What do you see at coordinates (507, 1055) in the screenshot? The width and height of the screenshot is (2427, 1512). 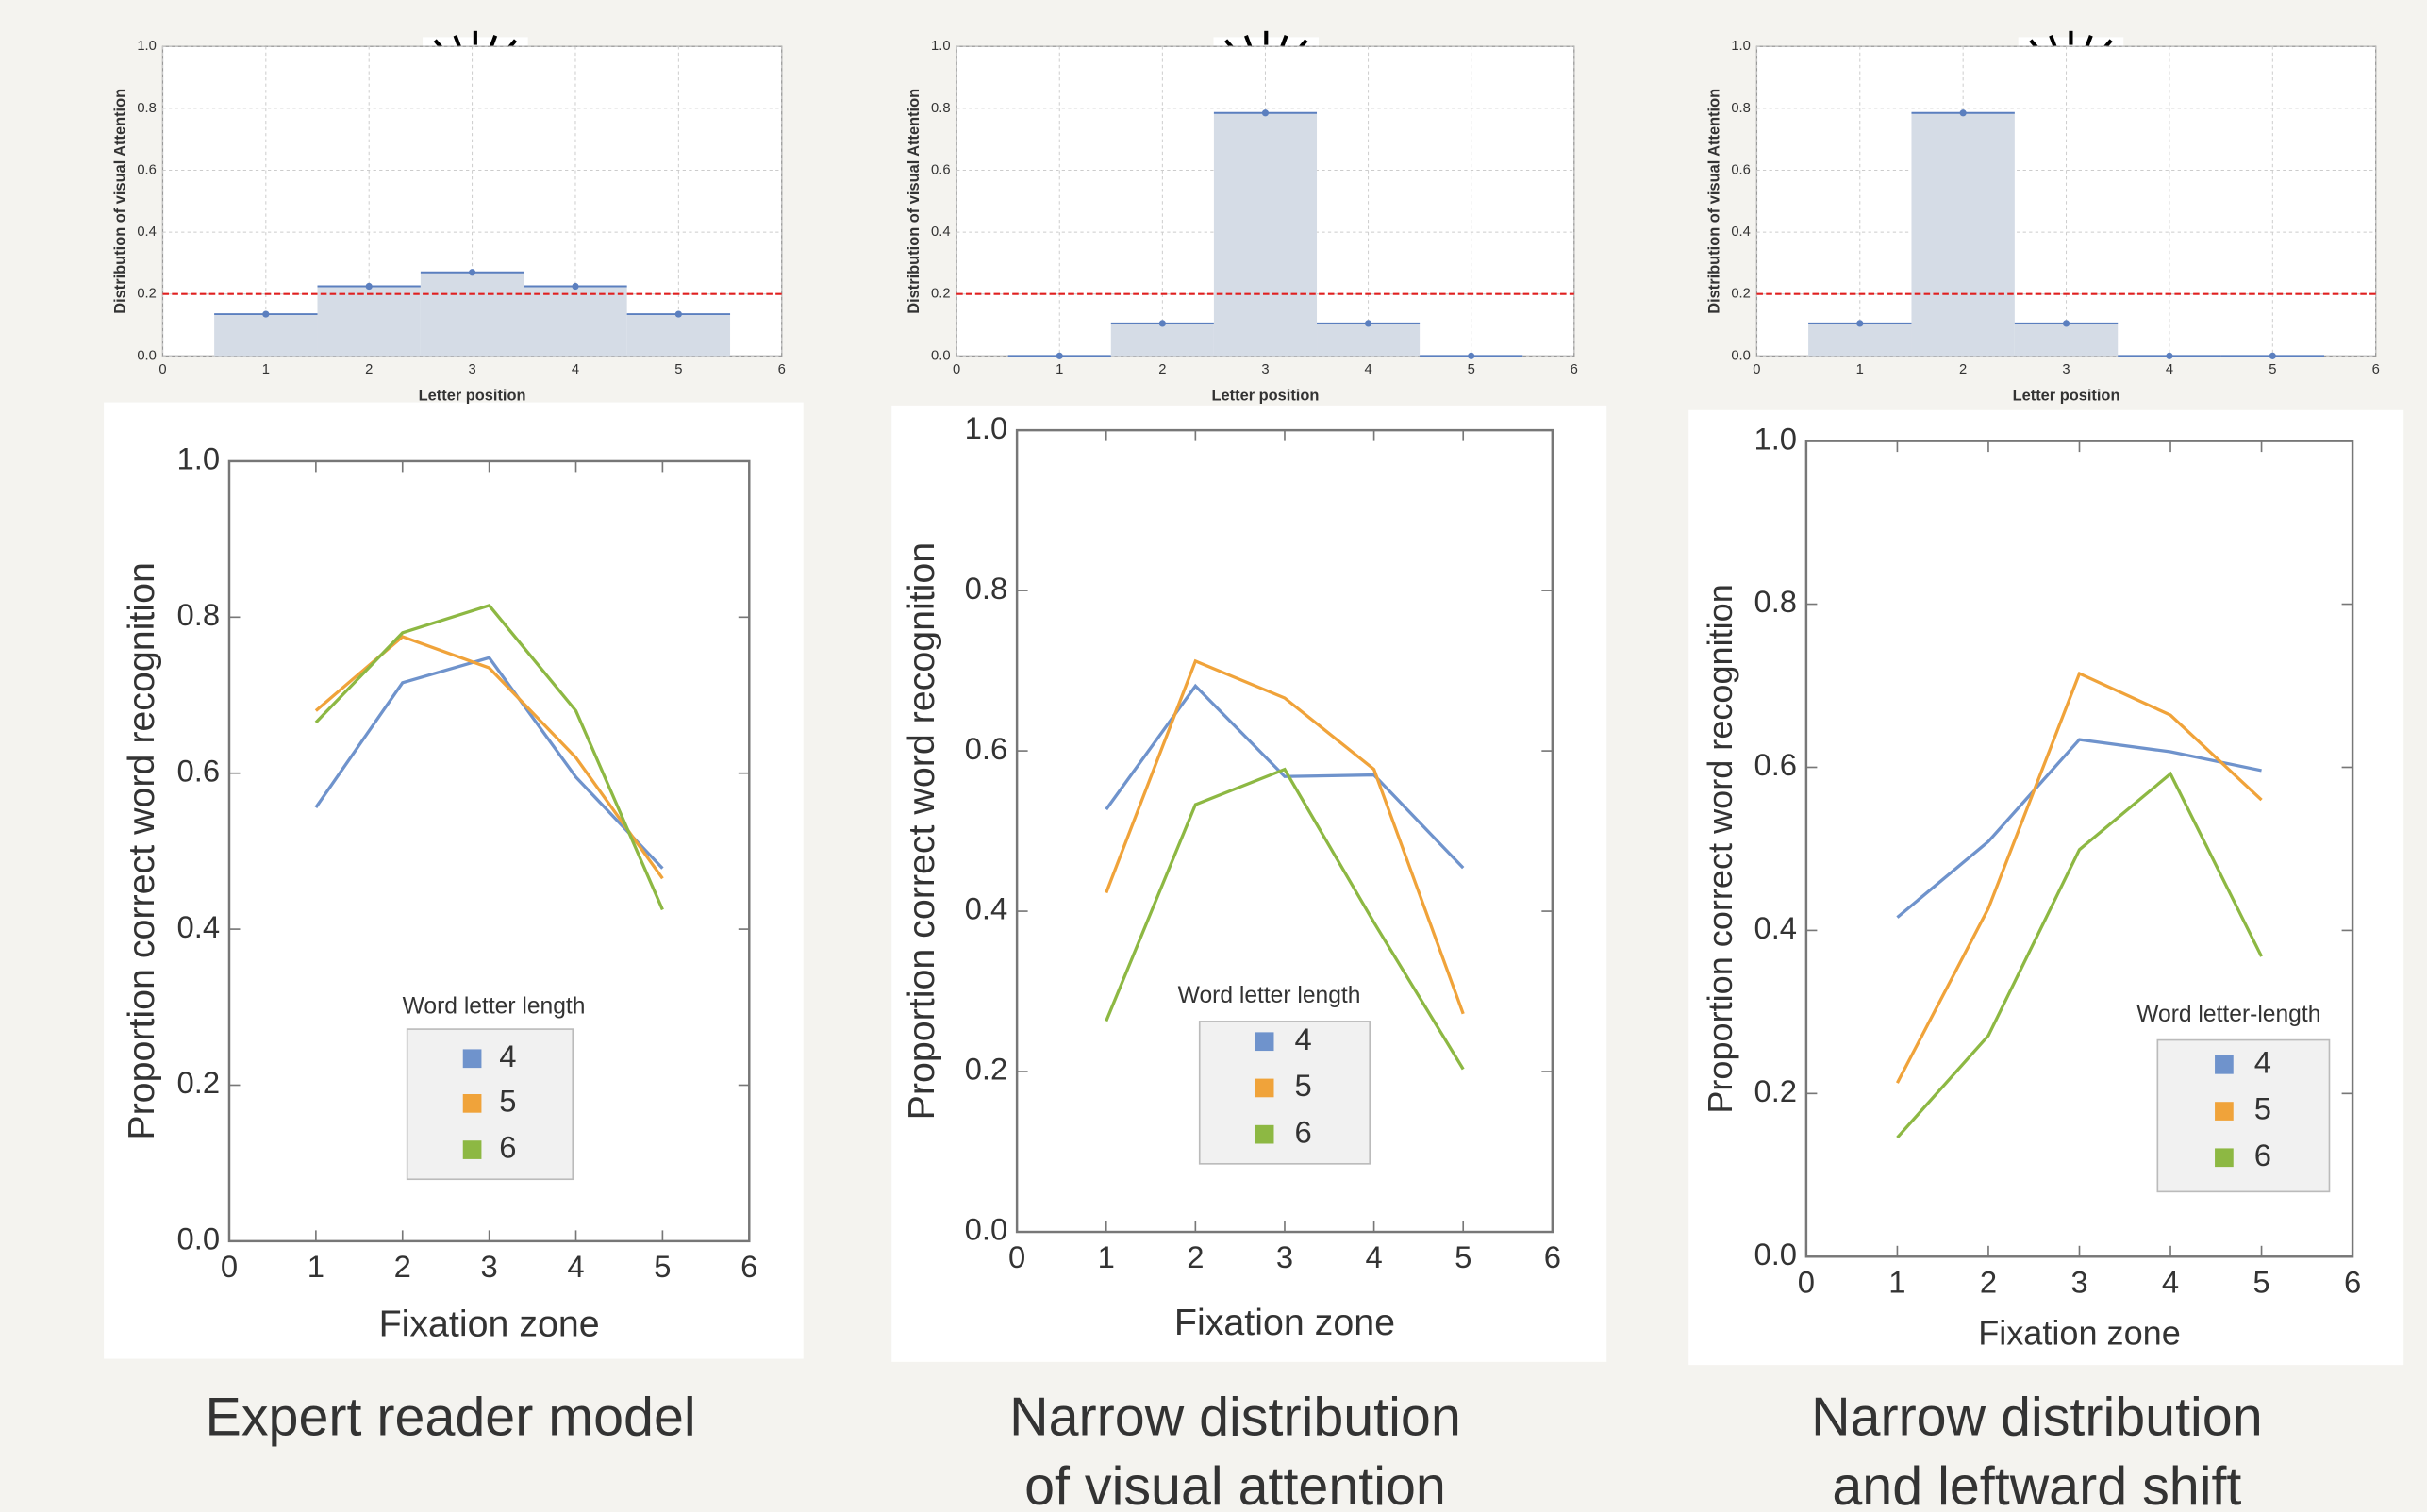 I see `legend-label: 4` at bounding box center [507, 1055].